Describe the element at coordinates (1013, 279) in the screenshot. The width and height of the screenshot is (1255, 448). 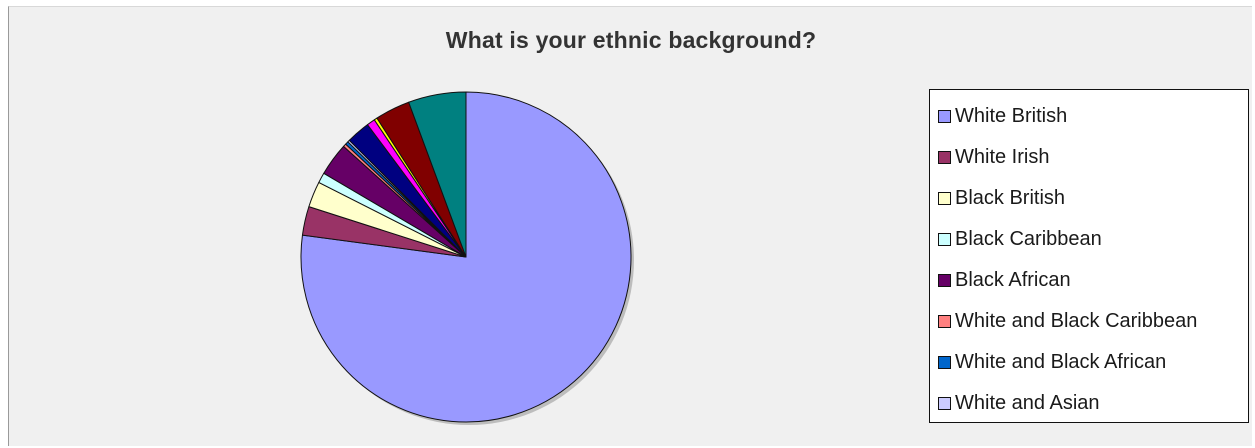
I see `legend-label: Black African` at that location.